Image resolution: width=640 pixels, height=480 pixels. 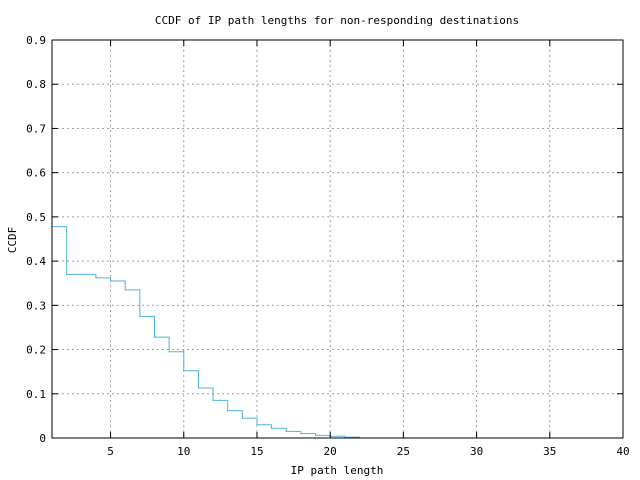 What do you see at coordinates (36, 40) in the screenshot?
I see `y-tick-label-9: 0.9` at bounding box center [36, 40].